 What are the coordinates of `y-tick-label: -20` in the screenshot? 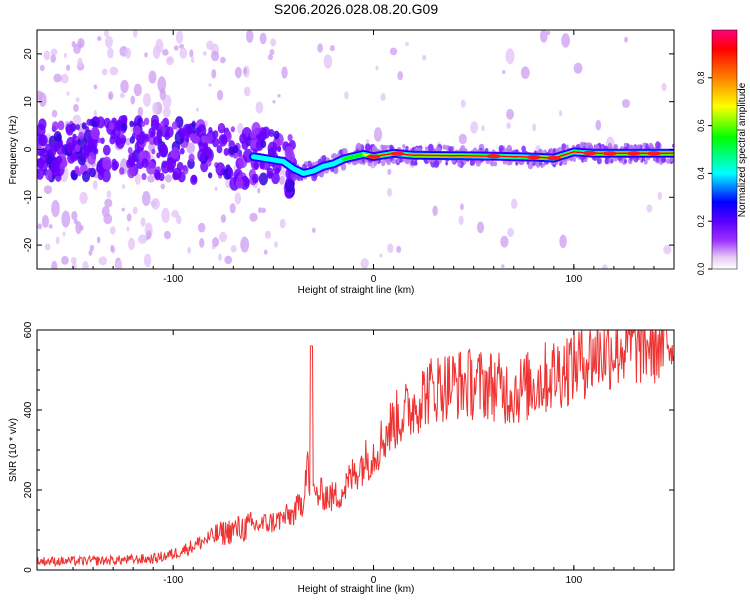 It's located at (28, 244).